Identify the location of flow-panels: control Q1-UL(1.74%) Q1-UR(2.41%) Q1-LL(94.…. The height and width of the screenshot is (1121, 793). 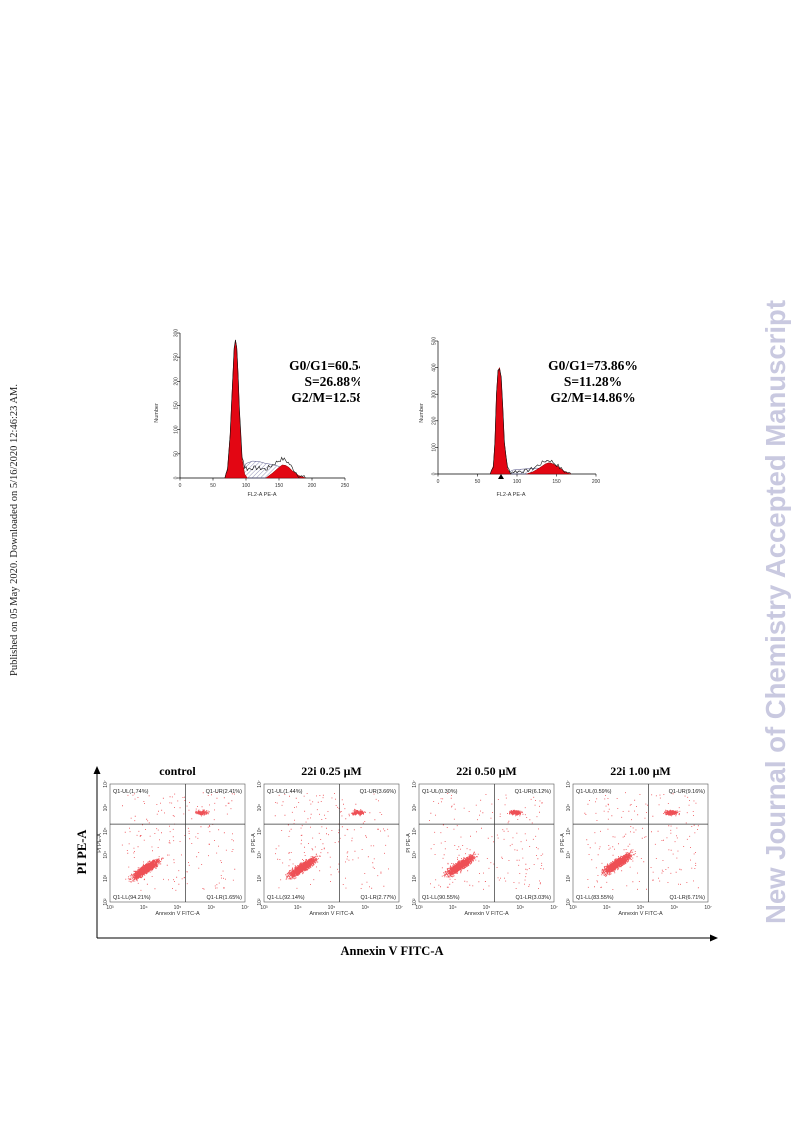
(404, 840).